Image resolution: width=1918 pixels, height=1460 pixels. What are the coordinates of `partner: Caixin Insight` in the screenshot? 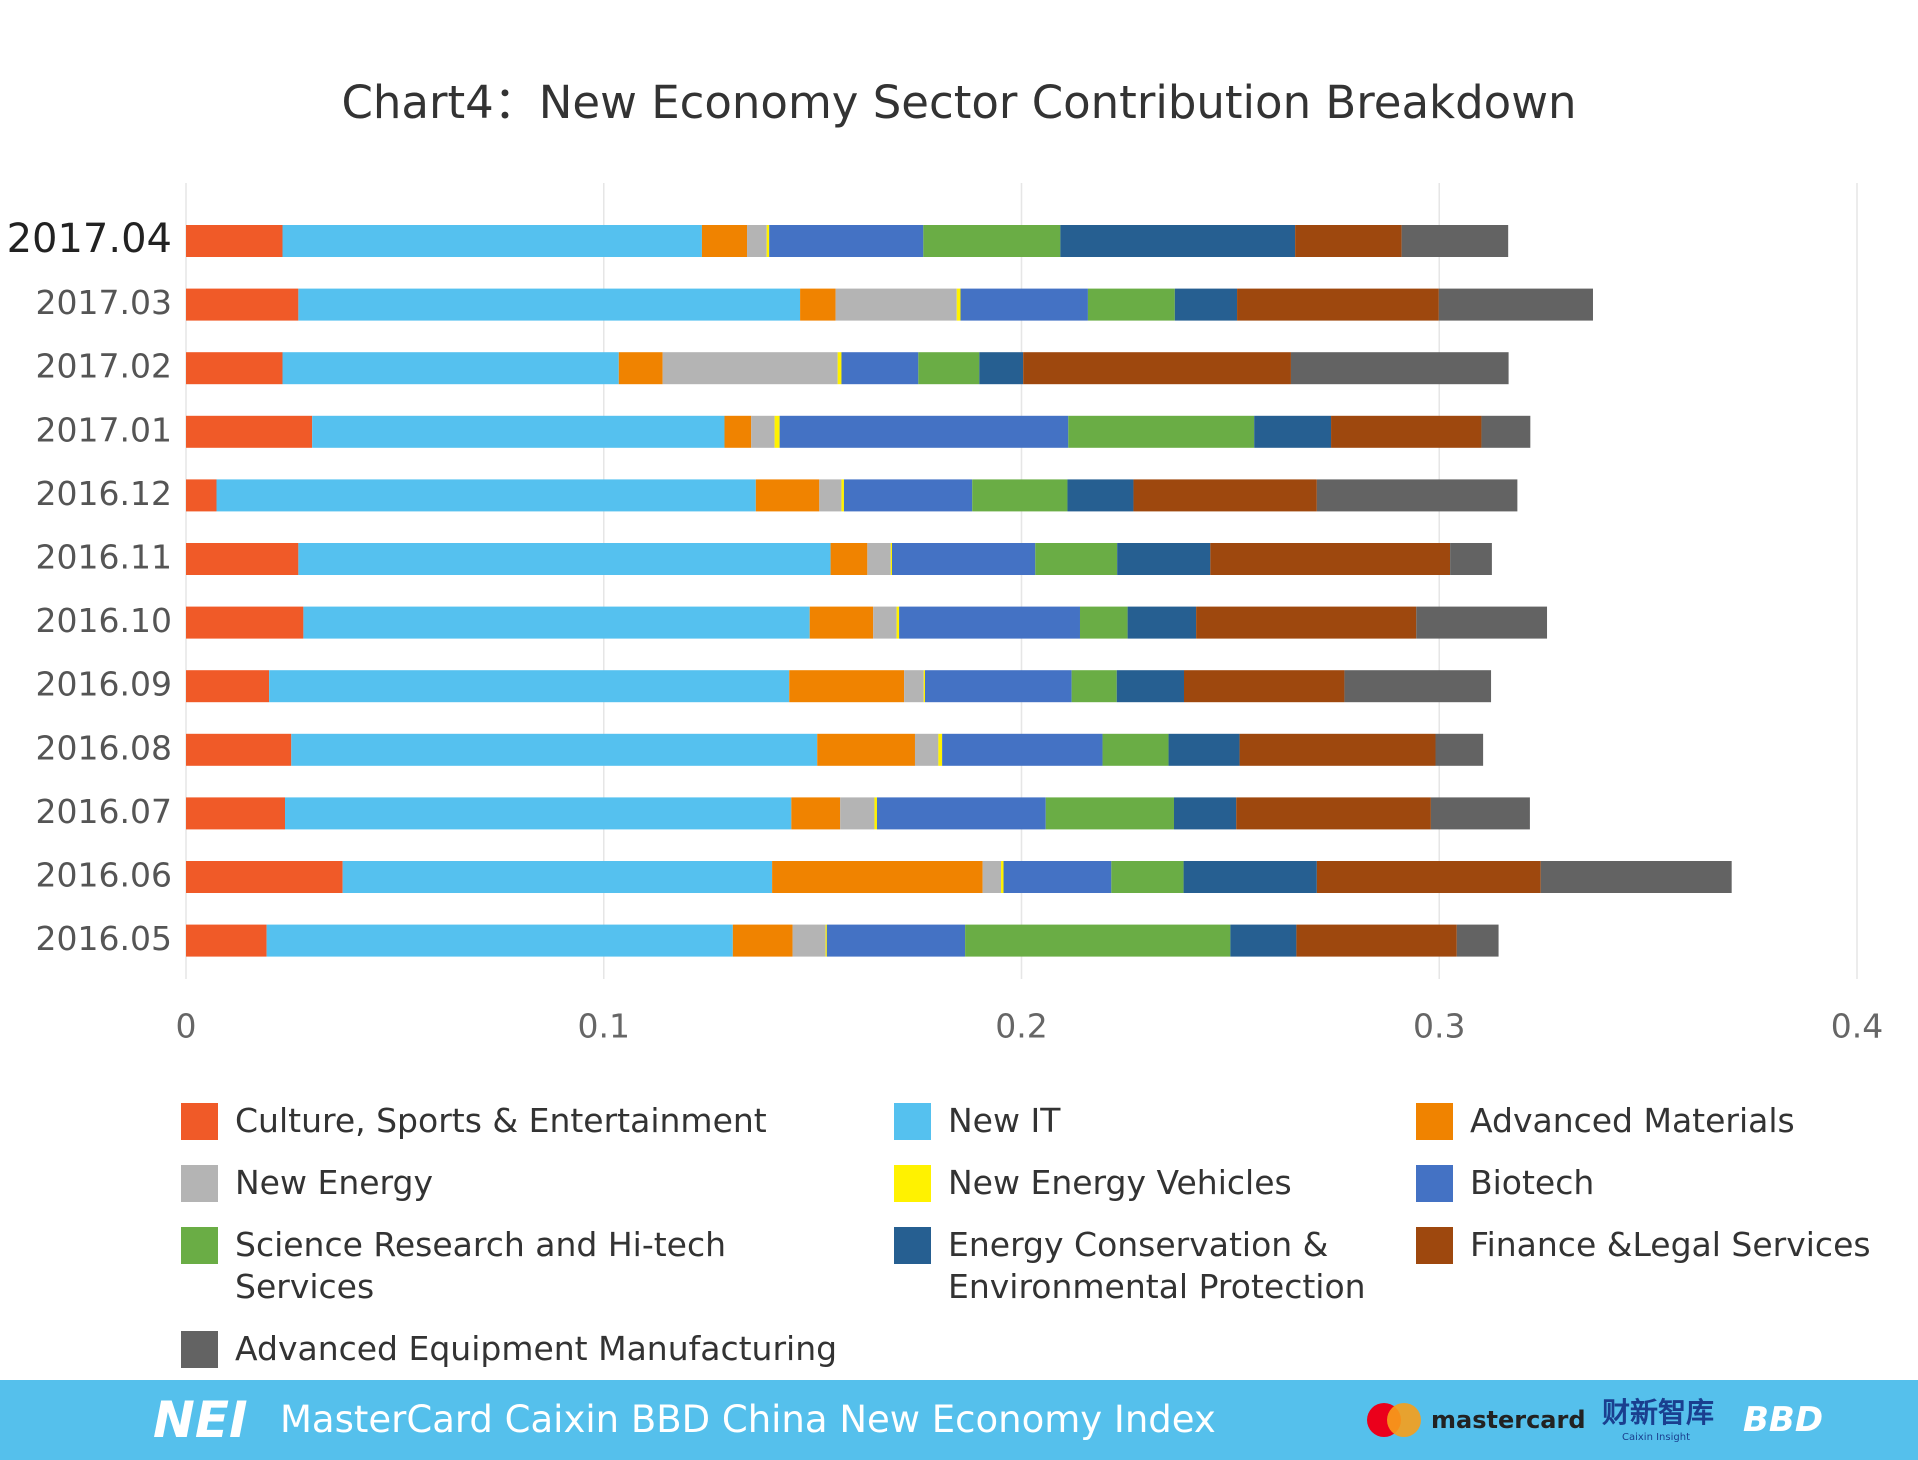 It's located at (1656, 1437).